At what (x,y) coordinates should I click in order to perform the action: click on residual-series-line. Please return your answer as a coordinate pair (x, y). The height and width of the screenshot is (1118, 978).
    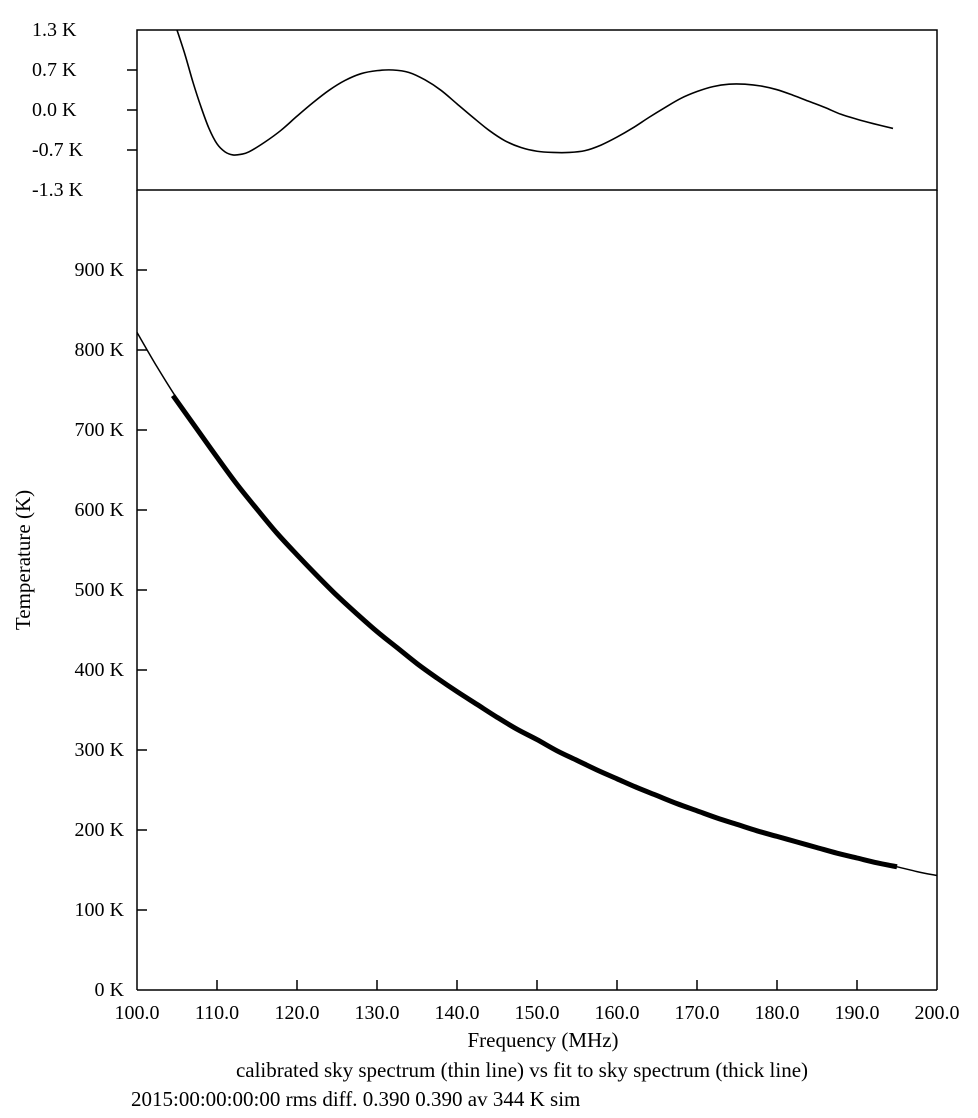
    Looking at the image, I should click on (535, 92).